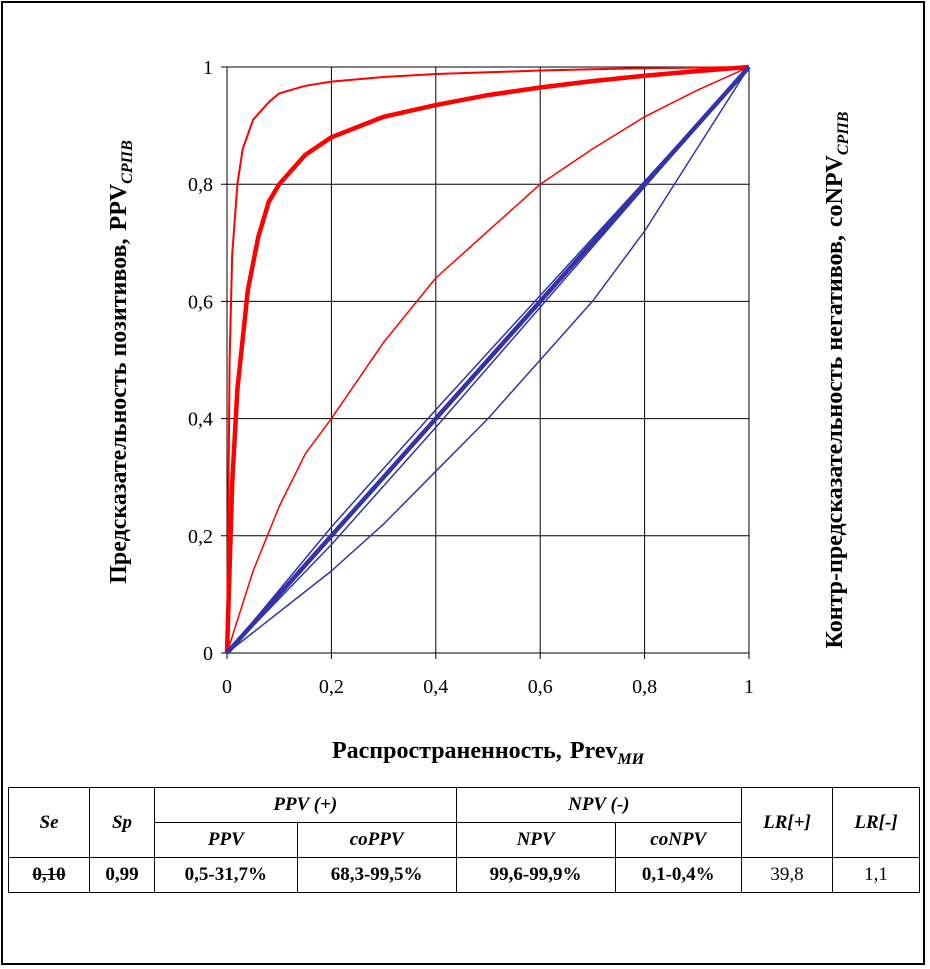 The image size is (930, 969). Describe the element at coordinates (226, 840) in the screenshot. I see `ppv-subheader: PPV` at that location.